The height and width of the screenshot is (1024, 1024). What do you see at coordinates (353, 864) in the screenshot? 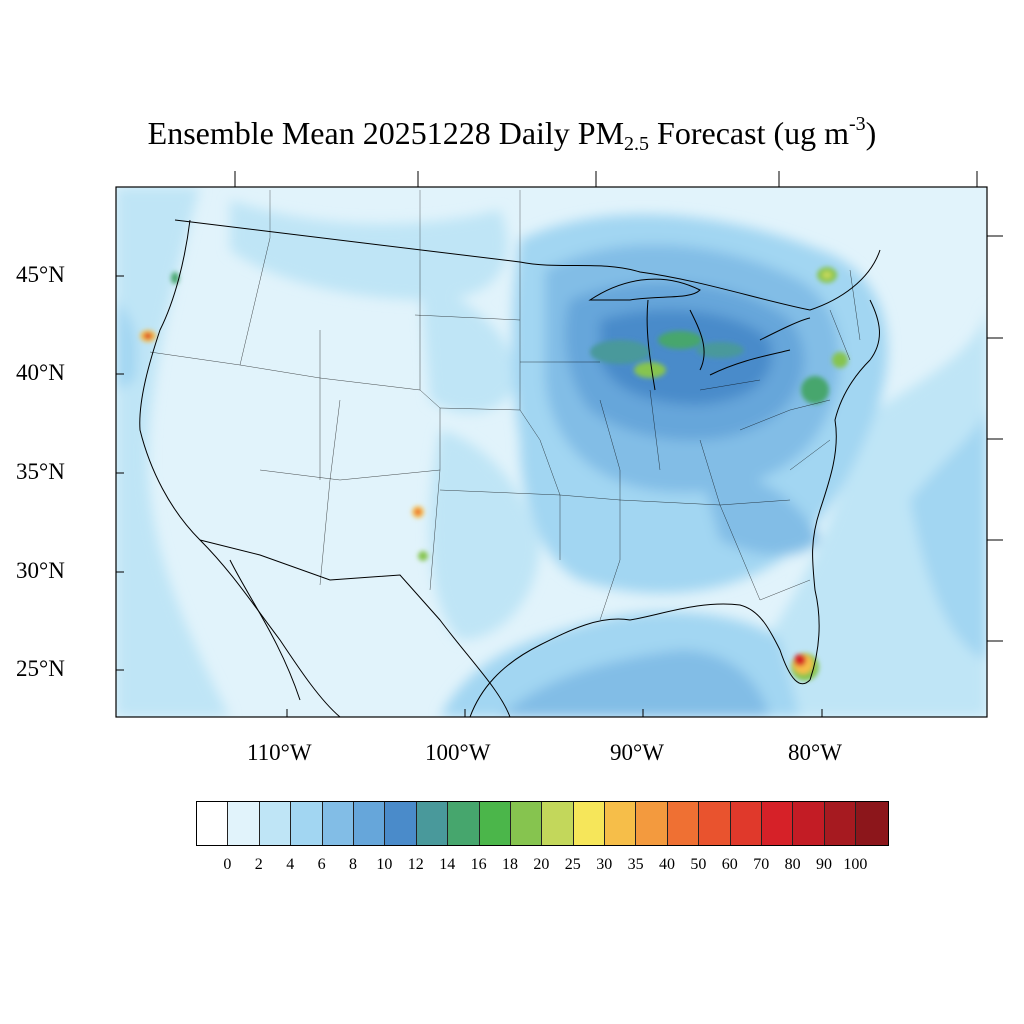
I see `colorbar-tick-label: 8` at bounding box center [353, 864].